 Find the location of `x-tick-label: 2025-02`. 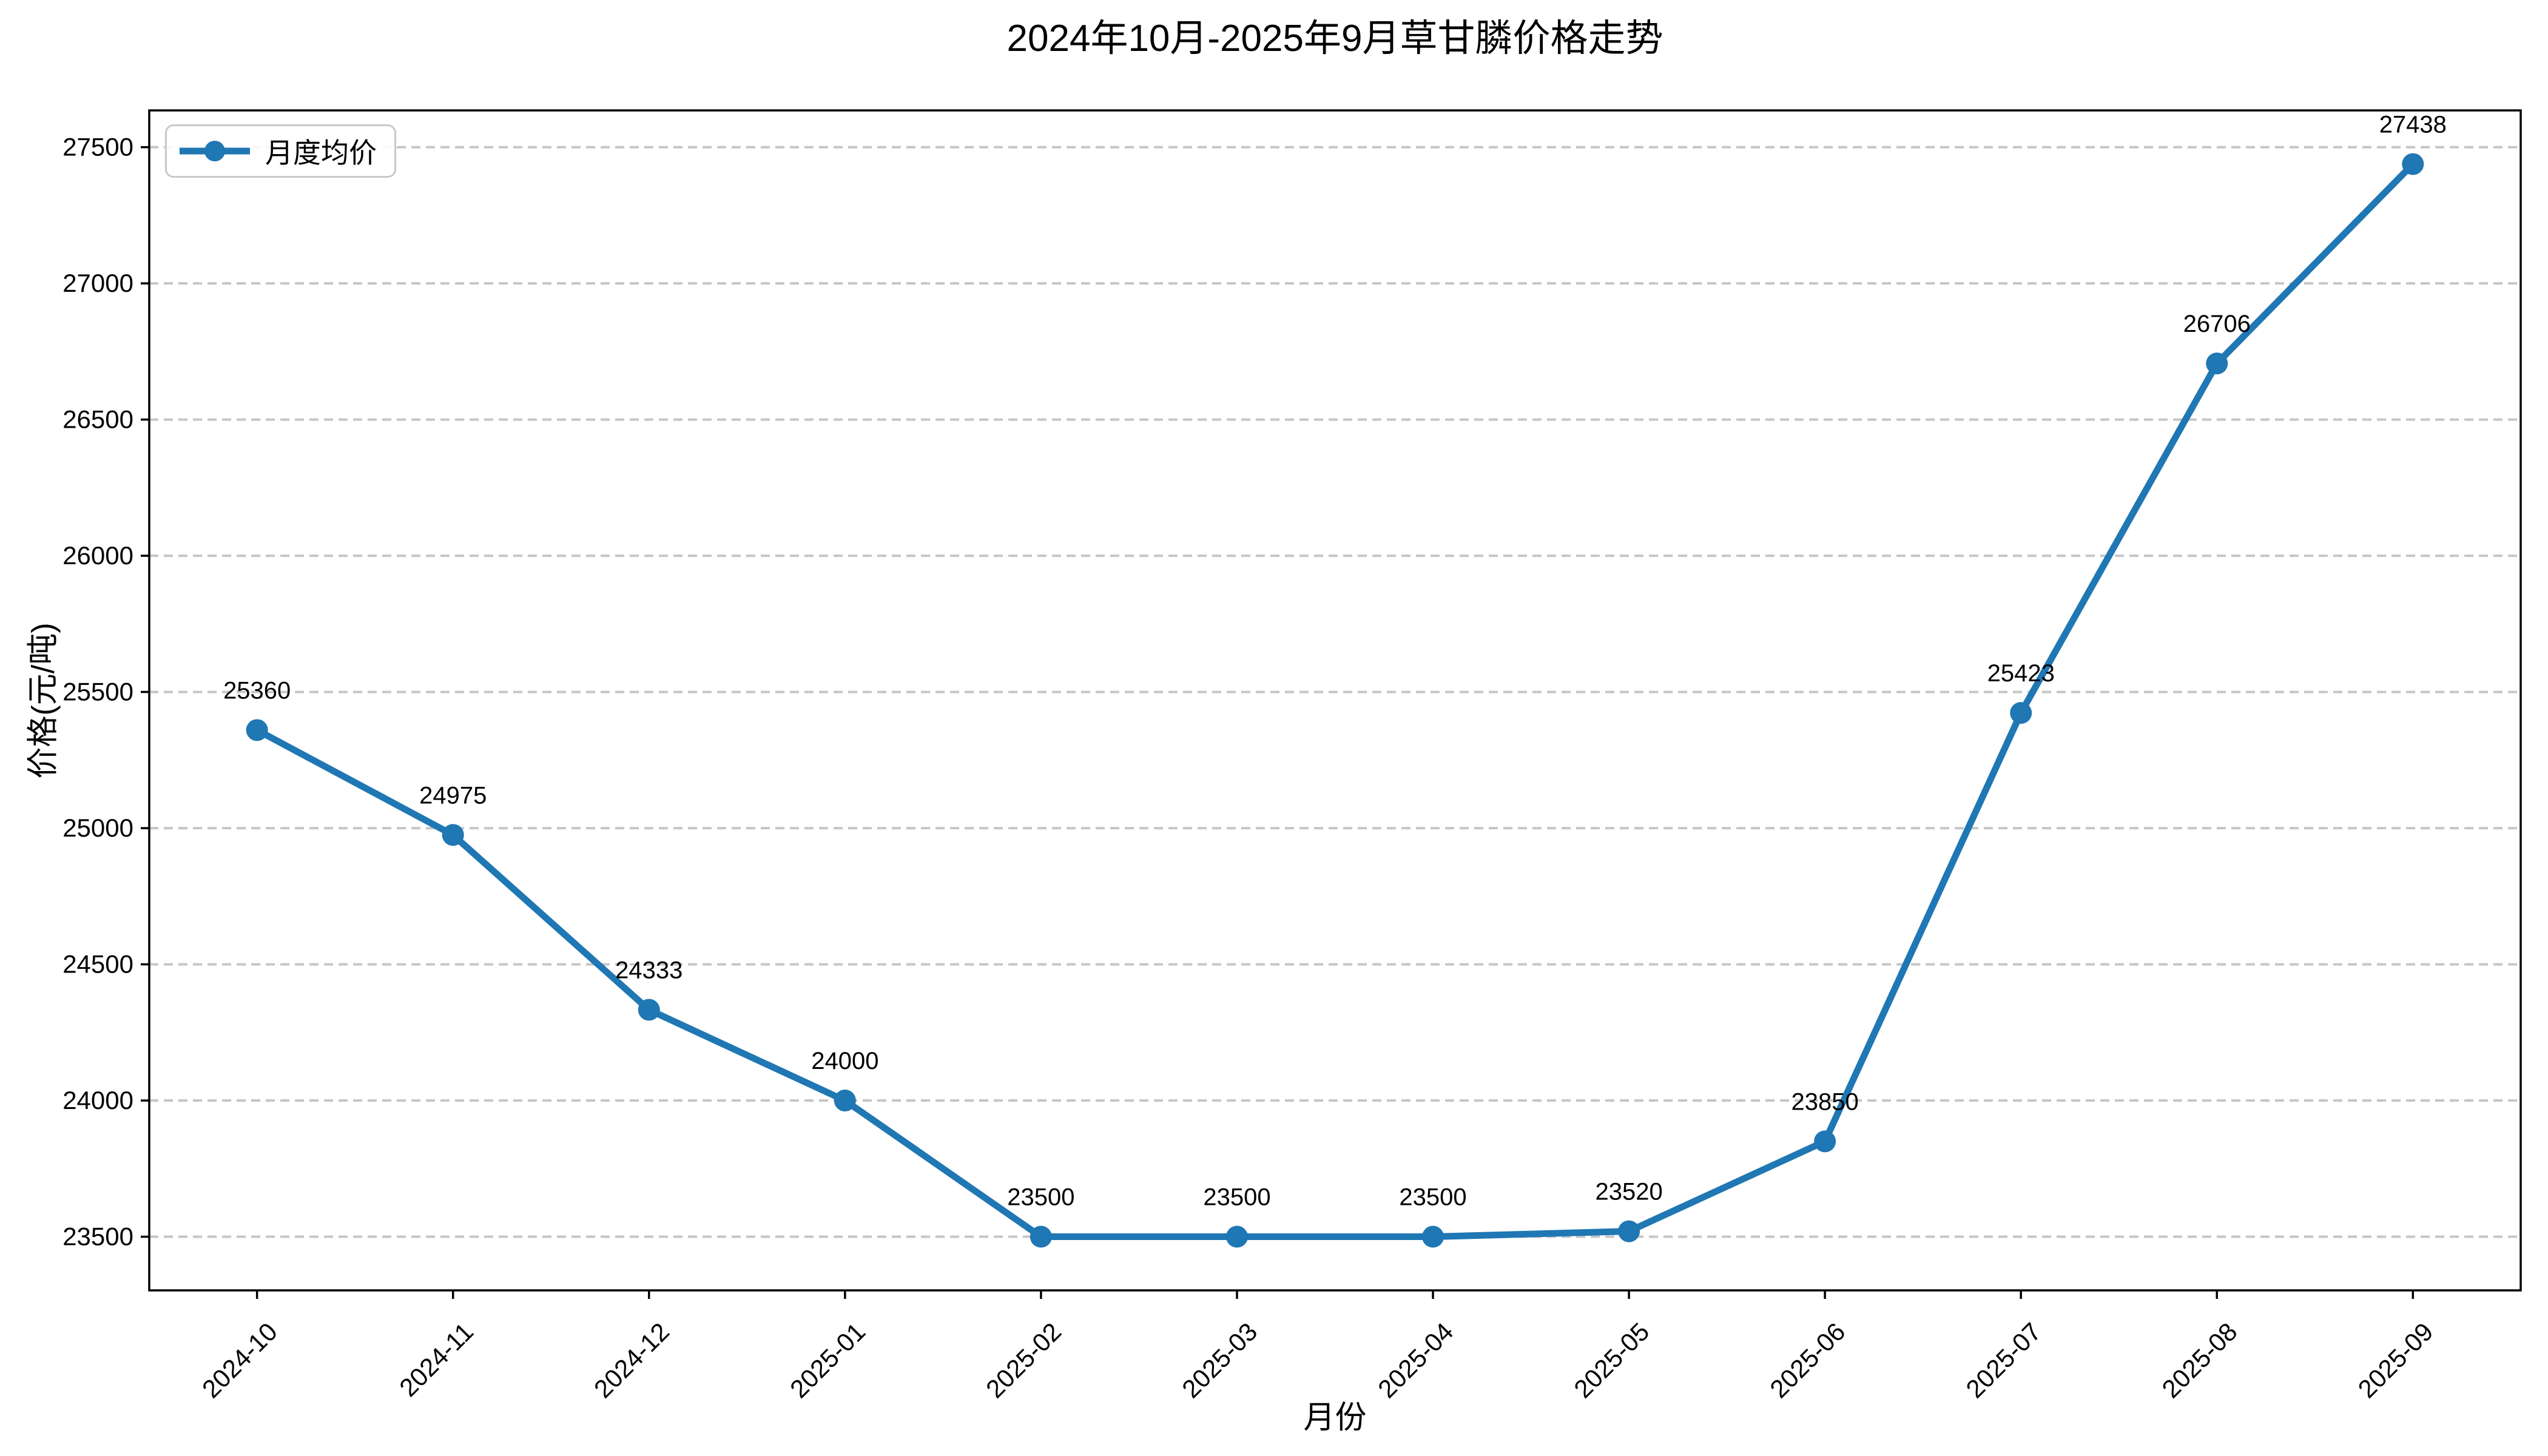

x-tick-label: 2025-02 is located at coordinates (1023, 1360).